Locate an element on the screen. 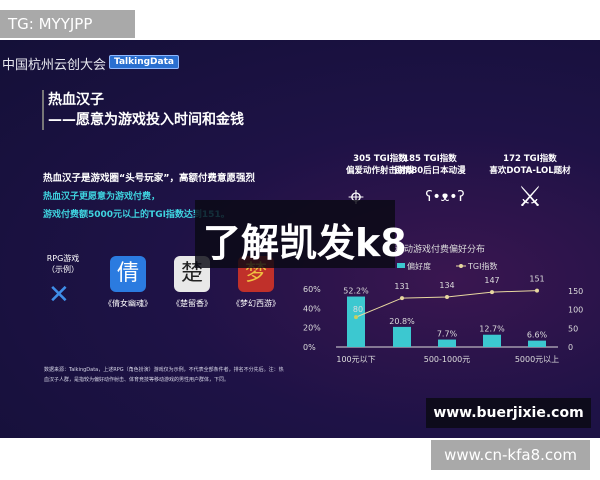  bear-icon: ʕ•ᴥ•ʔ is located at coordinates (445, 197).